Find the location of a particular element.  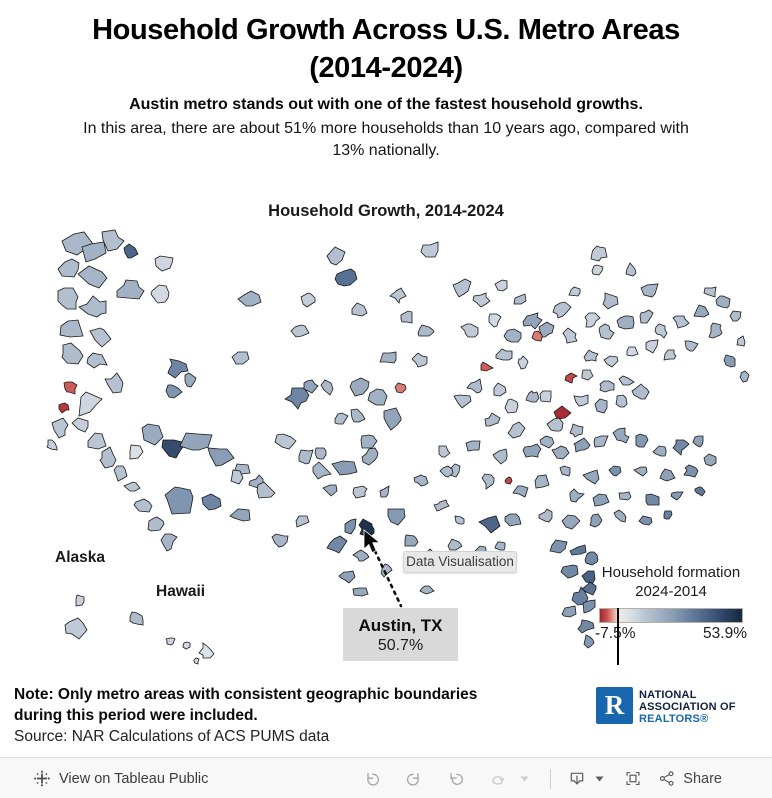

refresh-button is located at coordinates (498, 779).